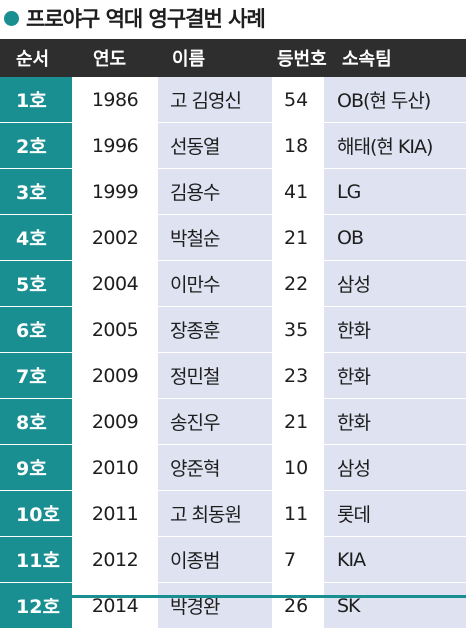 The image size is (466, 629). I want to click on cell-name: 고 최동원, so click(215, 513).